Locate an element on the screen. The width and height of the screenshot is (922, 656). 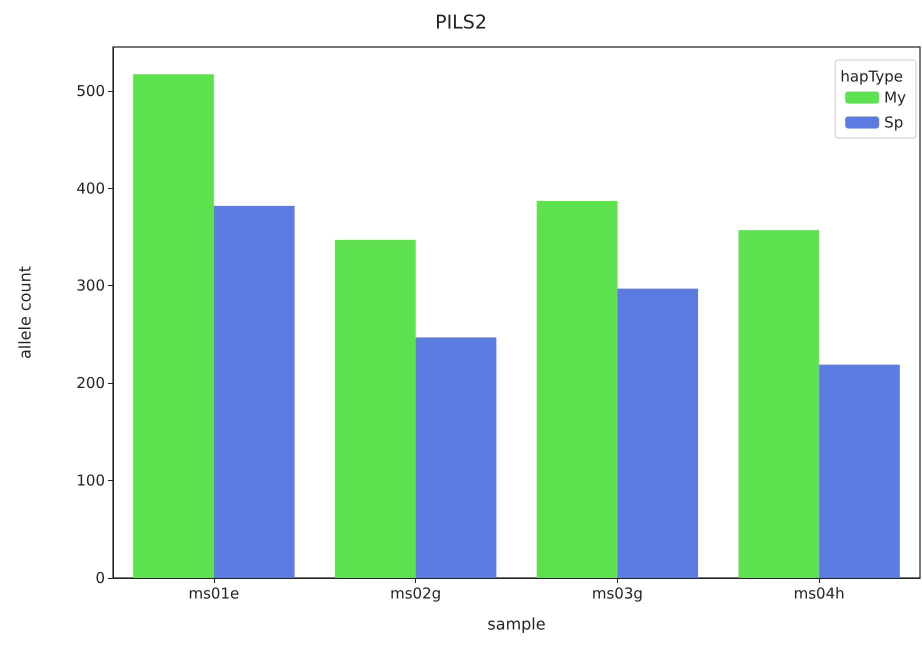
y-tick-label: 0 is located at coordinates (100, 578).